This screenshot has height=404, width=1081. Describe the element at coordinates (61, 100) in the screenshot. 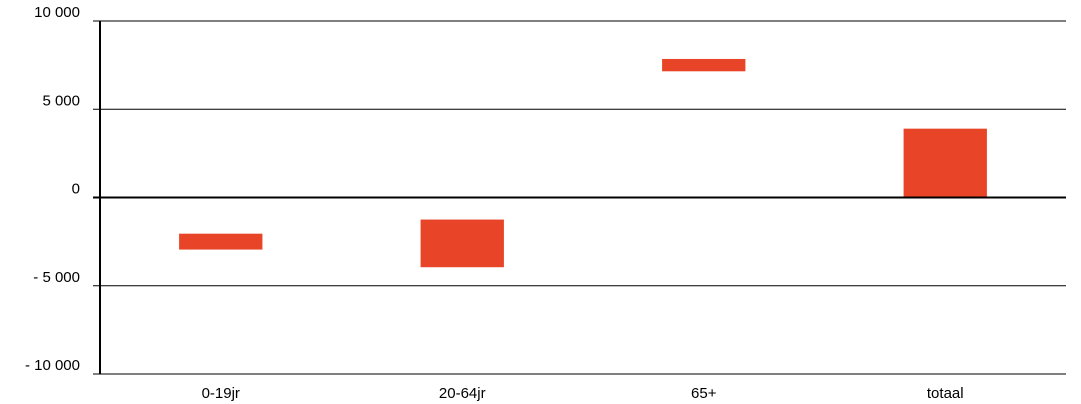

I see `y-tick-label: 5 000` at that location.